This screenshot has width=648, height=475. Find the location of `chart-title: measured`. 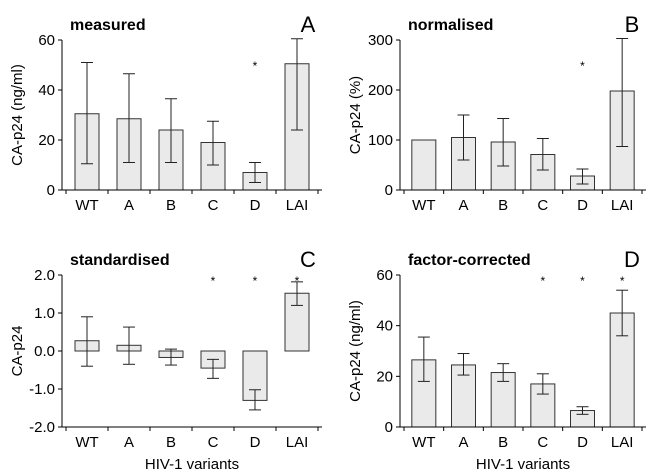

chart-title: measured is located at coordinates (108, 25).